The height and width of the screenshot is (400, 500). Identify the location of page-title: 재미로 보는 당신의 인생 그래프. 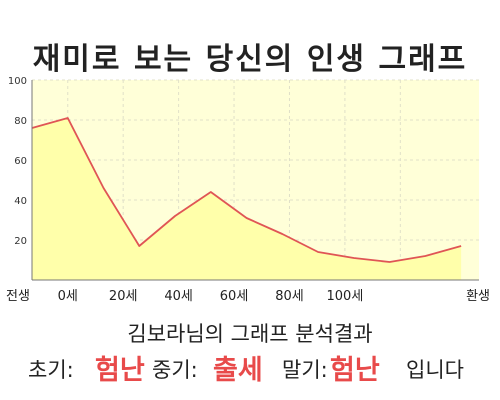
(250, 59).